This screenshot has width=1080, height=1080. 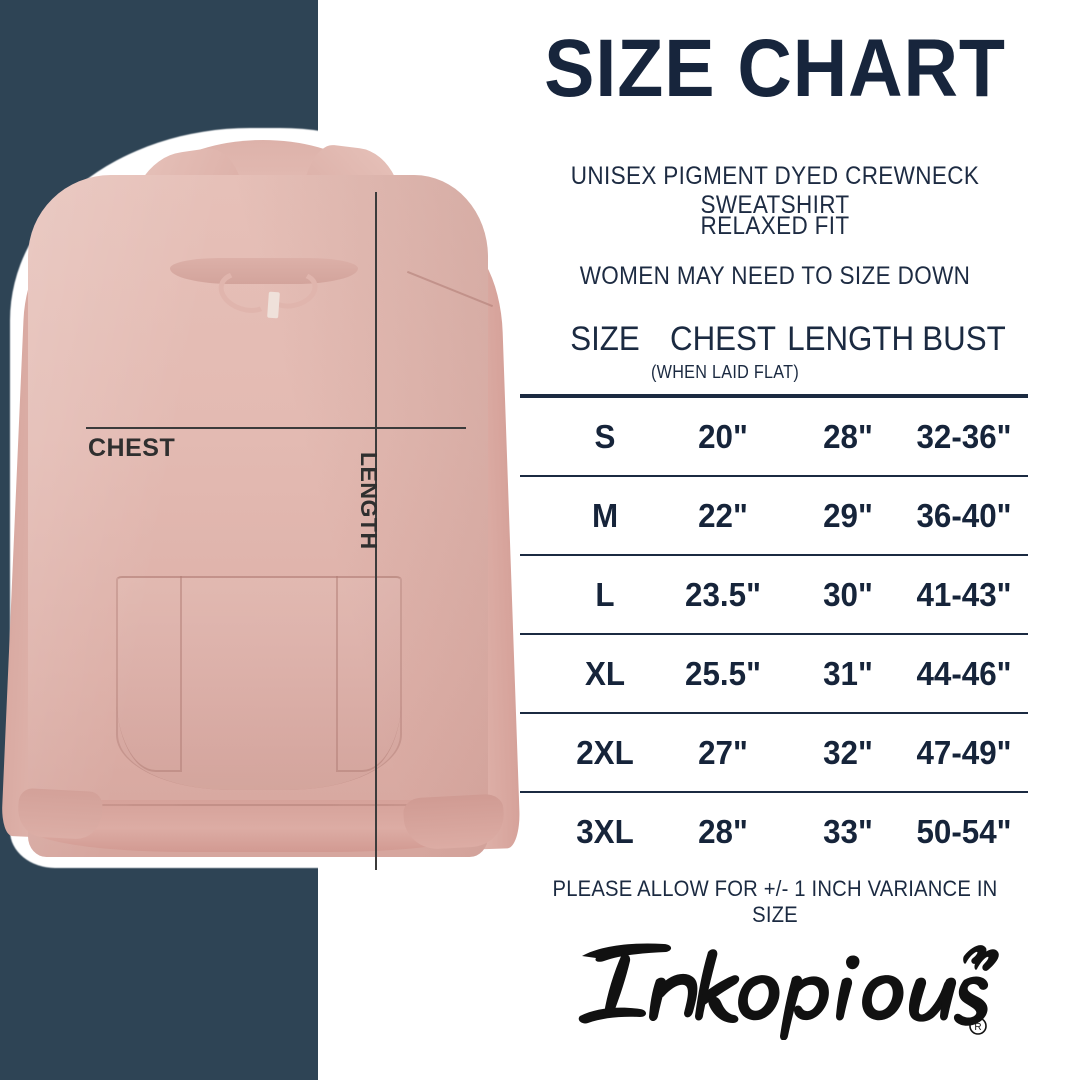 I want to click on cell-length: 28", so click(x=848, y=436).